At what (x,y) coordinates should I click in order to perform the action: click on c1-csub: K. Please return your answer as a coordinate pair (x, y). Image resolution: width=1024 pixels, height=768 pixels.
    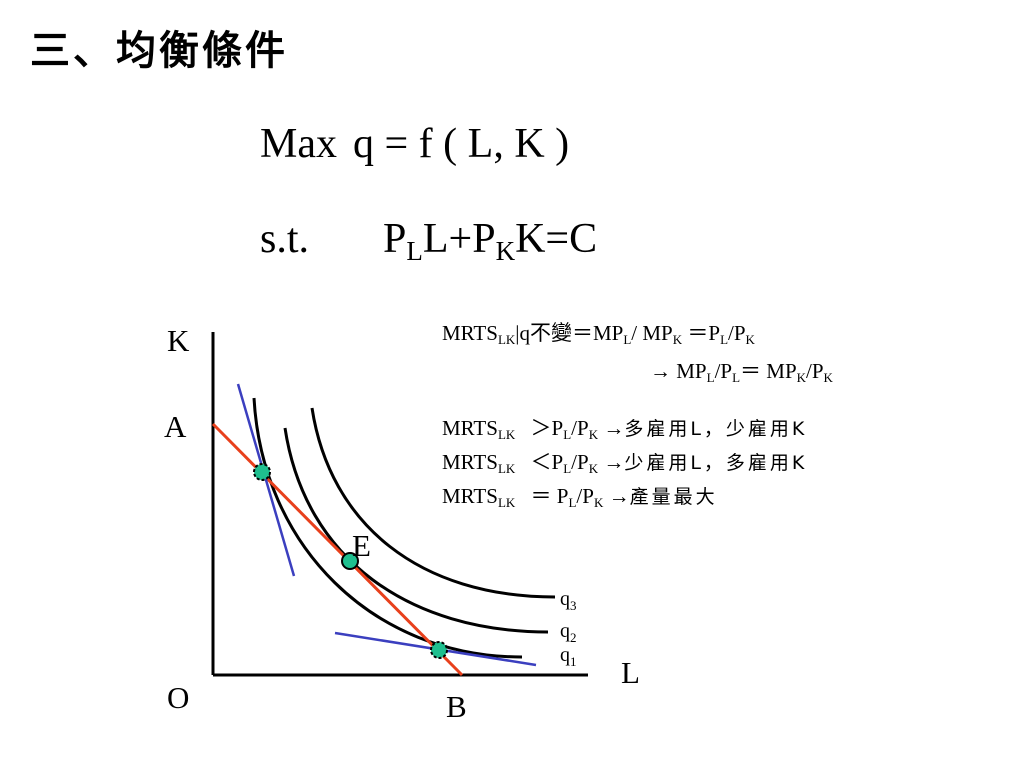
    Looking at the image, I should click on (677, 339).